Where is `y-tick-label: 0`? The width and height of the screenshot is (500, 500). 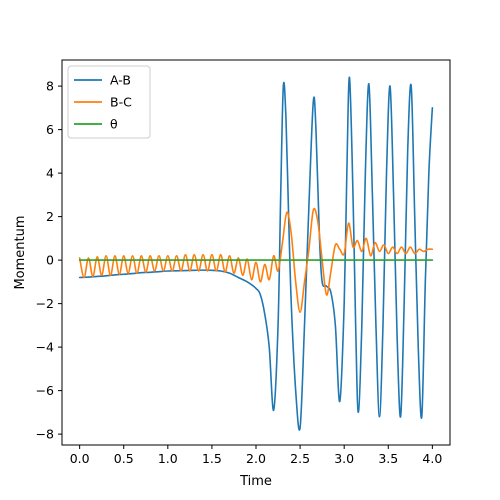 y-tick-label: 0 is located at coordinates (50, 260).